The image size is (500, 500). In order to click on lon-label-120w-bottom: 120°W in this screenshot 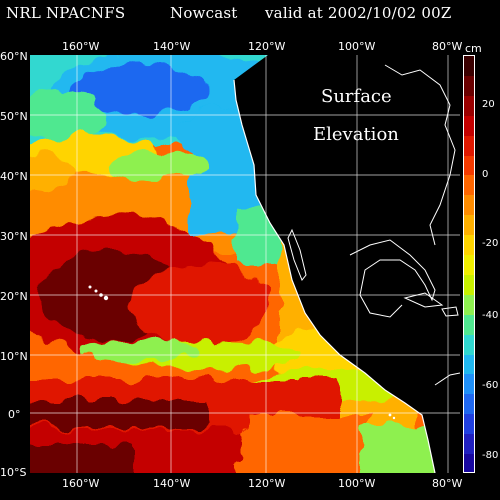, I will do `click(267, 483)`.